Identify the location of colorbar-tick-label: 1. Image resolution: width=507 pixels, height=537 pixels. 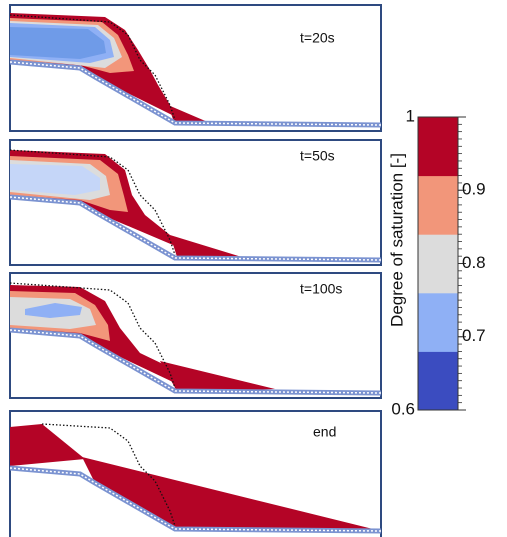
(410, 115).